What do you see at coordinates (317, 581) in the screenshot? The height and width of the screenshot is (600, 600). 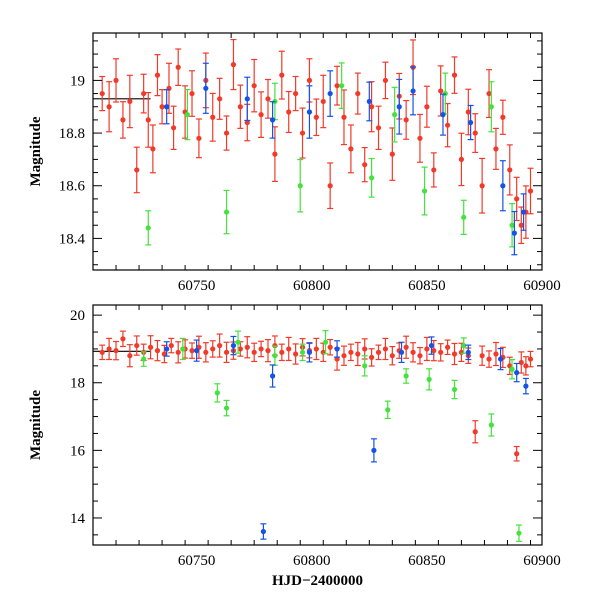 I see `x-axis-label: HJD−2400000` at bounding box center [317, 581].